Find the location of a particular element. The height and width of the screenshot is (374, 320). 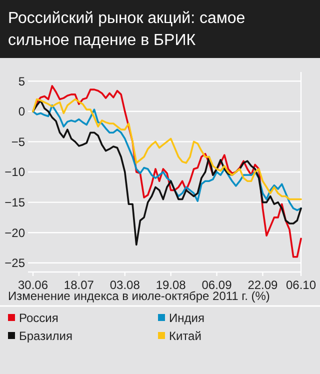

x-tick-label: 18.07 is located at coordinates (79, 285).